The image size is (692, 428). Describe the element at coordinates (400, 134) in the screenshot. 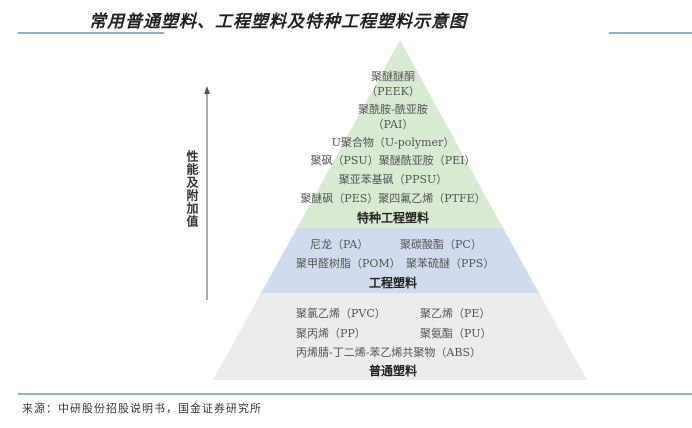

I see `tier-special-band` at that location.